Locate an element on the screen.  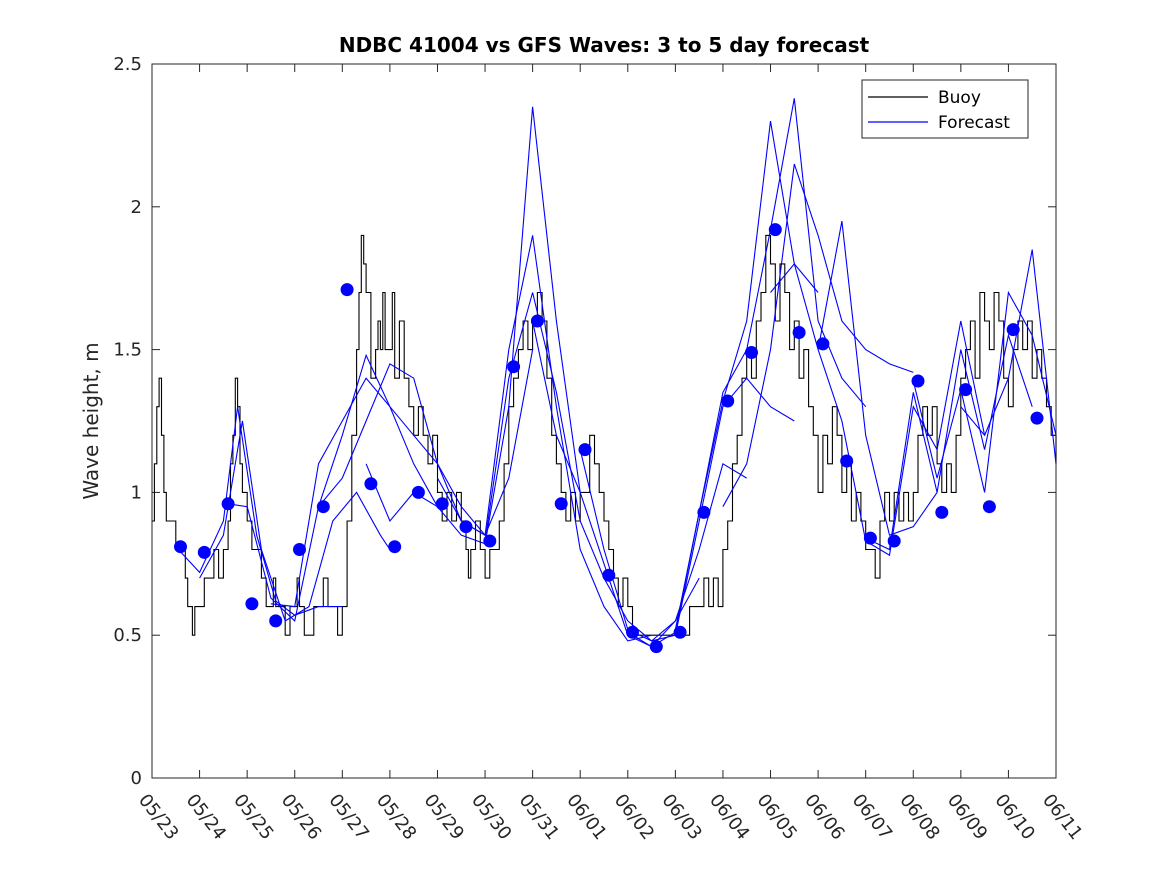
x-tick-label: 06/06 is located at coordinates (824, 817).